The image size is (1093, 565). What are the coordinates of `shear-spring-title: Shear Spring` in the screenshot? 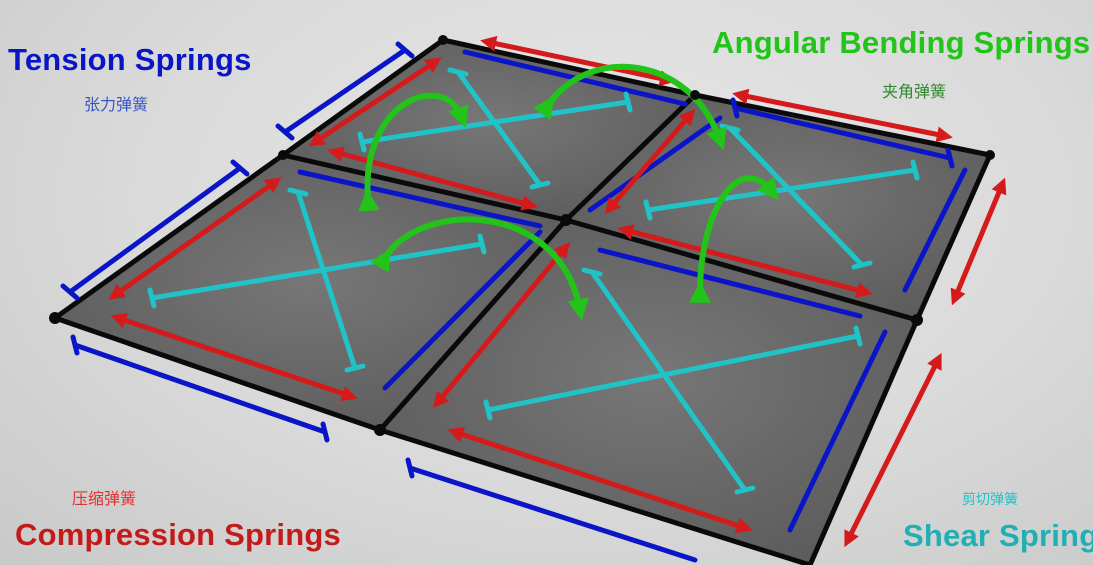 It's located at (998, 535).